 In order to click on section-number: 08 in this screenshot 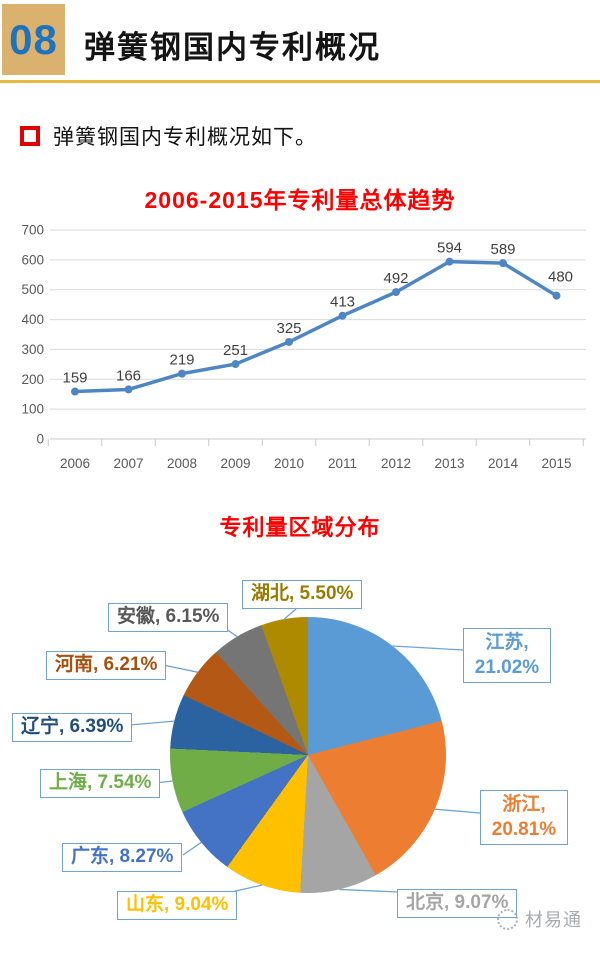, I will do `click(33, 39)`.